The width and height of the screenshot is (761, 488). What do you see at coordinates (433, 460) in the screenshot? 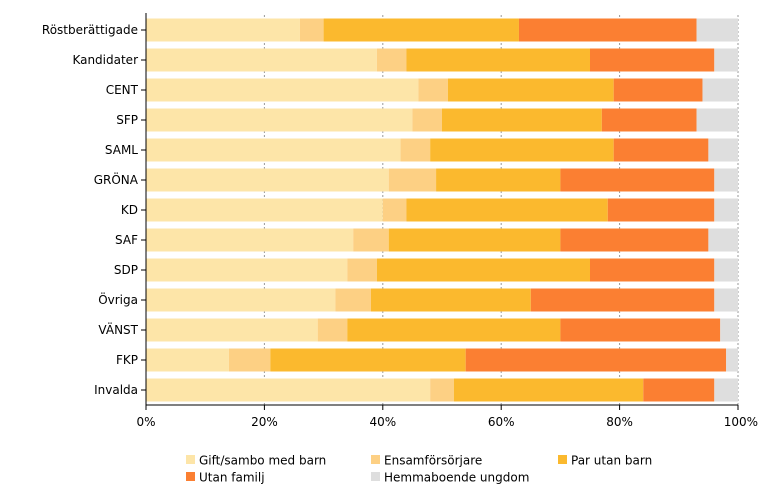
I see `legend-label: Ensamförsörjare` at bounding box center [433, 460].